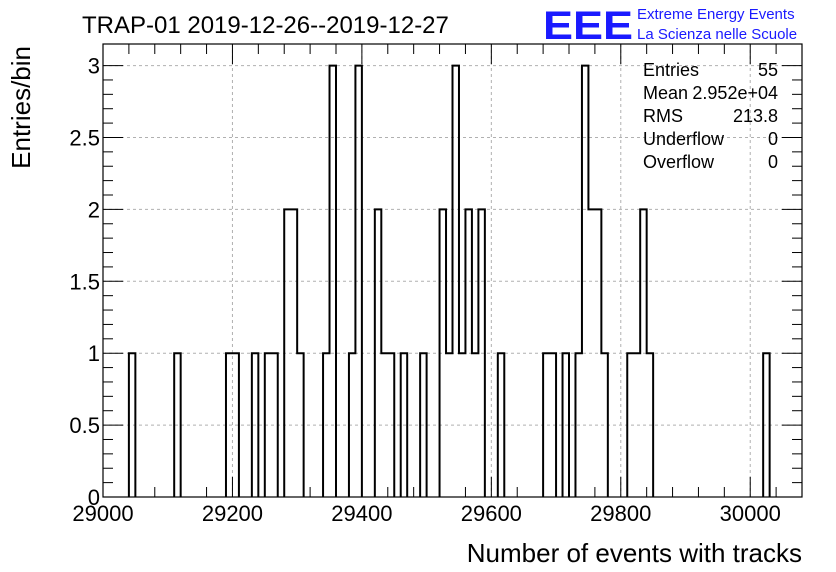  I want to click on y-axis-label: Entries/bin, so click(21, 107).